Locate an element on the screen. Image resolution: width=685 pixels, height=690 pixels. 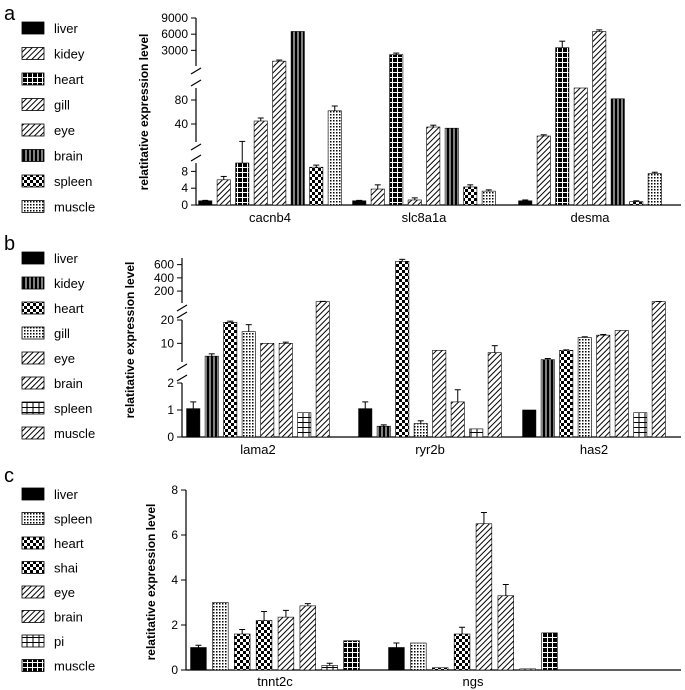
legend-label-shai: shai is located at coordinates (66, 568).